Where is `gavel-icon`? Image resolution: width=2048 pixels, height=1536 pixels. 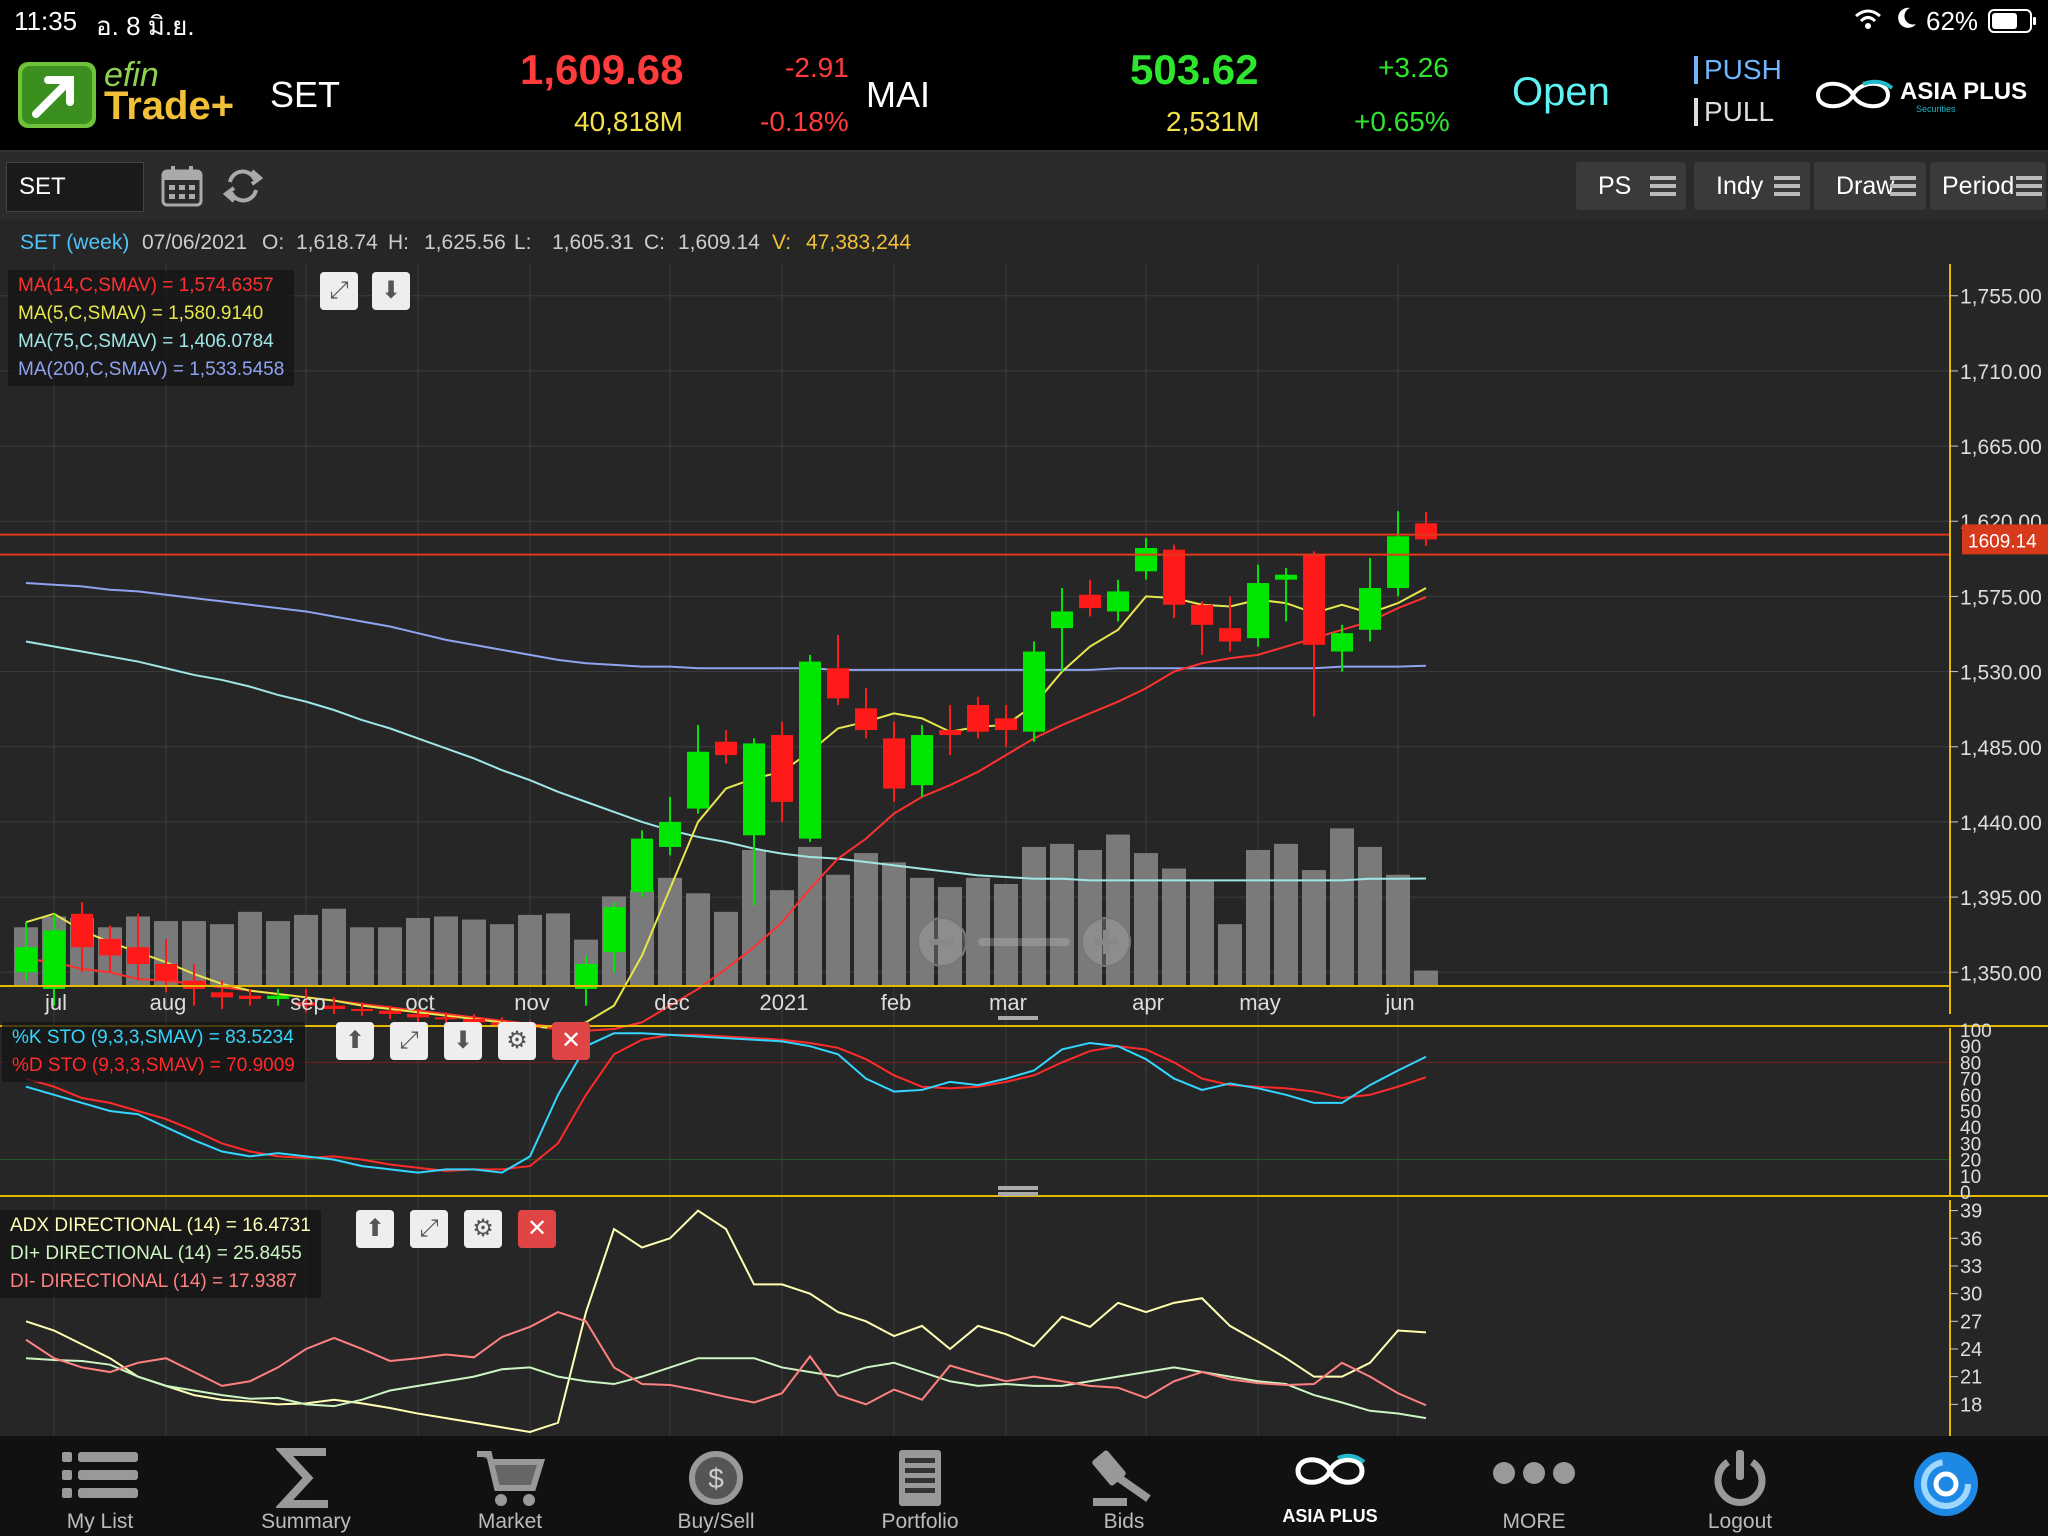 gavel-icon is located at coordinates (1124, 1480).